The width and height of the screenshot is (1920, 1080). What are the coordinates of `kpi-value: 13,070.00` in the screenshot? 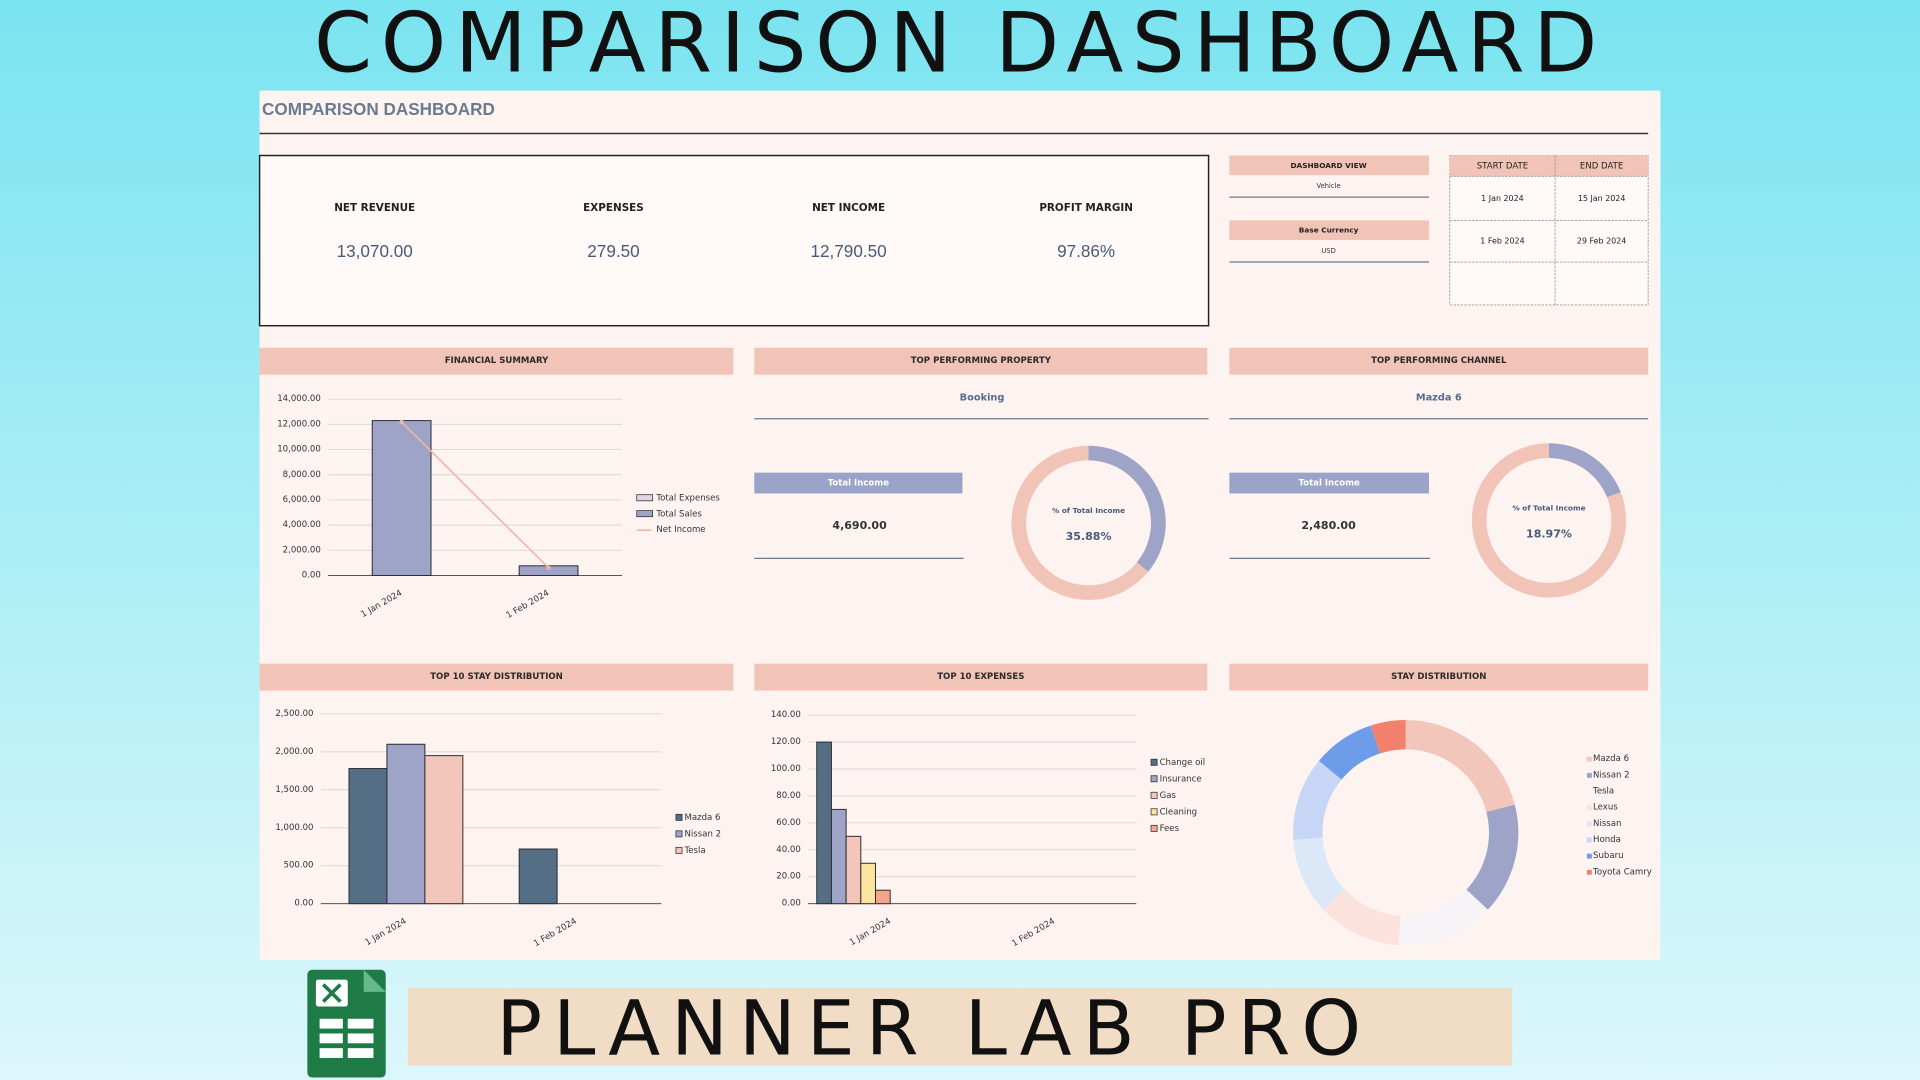 It's located at (375, 251).